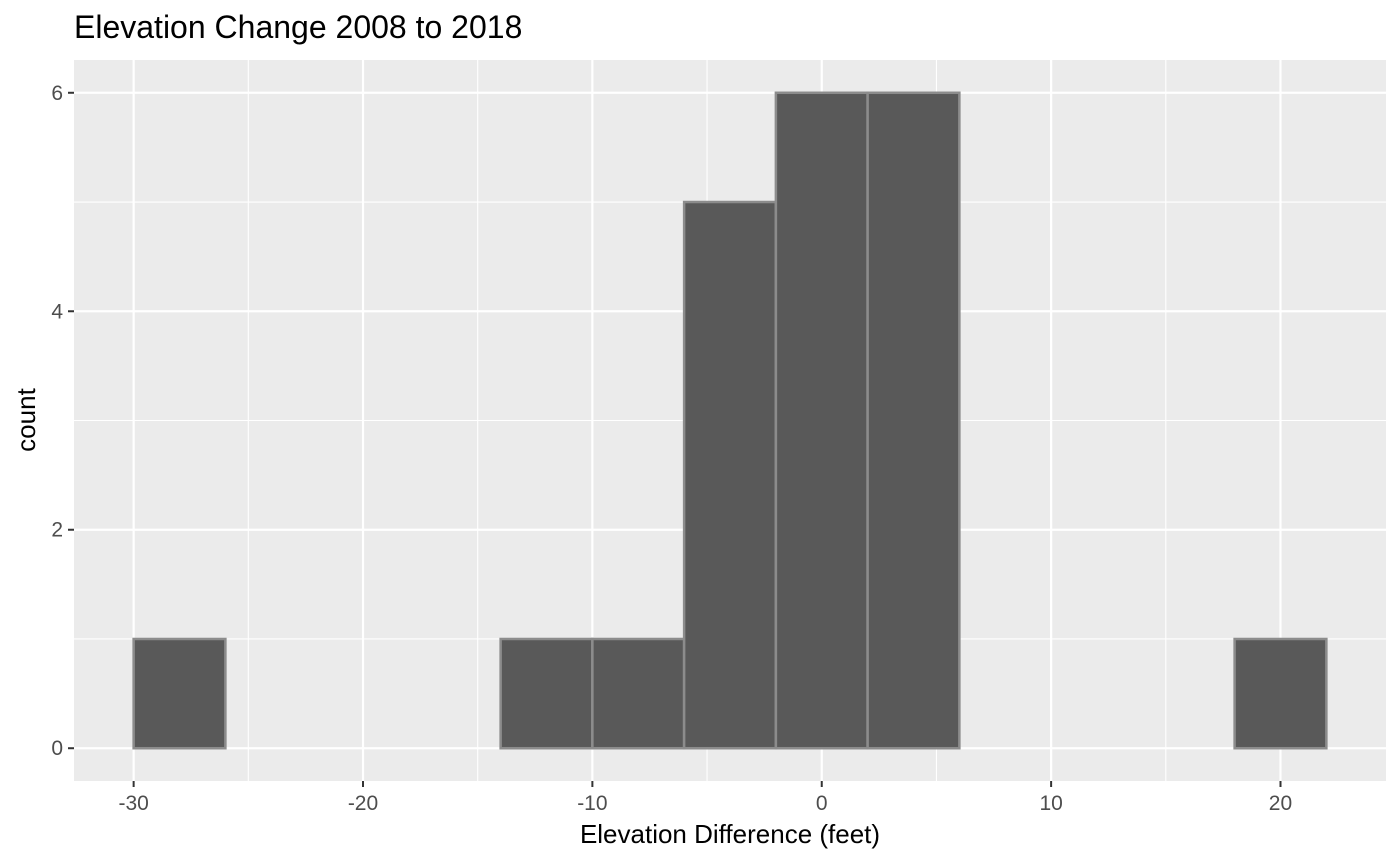  What do you see at coordinates (705, 798) in the screenshot?
I see `x-axis: -30 -20 -10 0 10 20` at bounding box center [705, 798].